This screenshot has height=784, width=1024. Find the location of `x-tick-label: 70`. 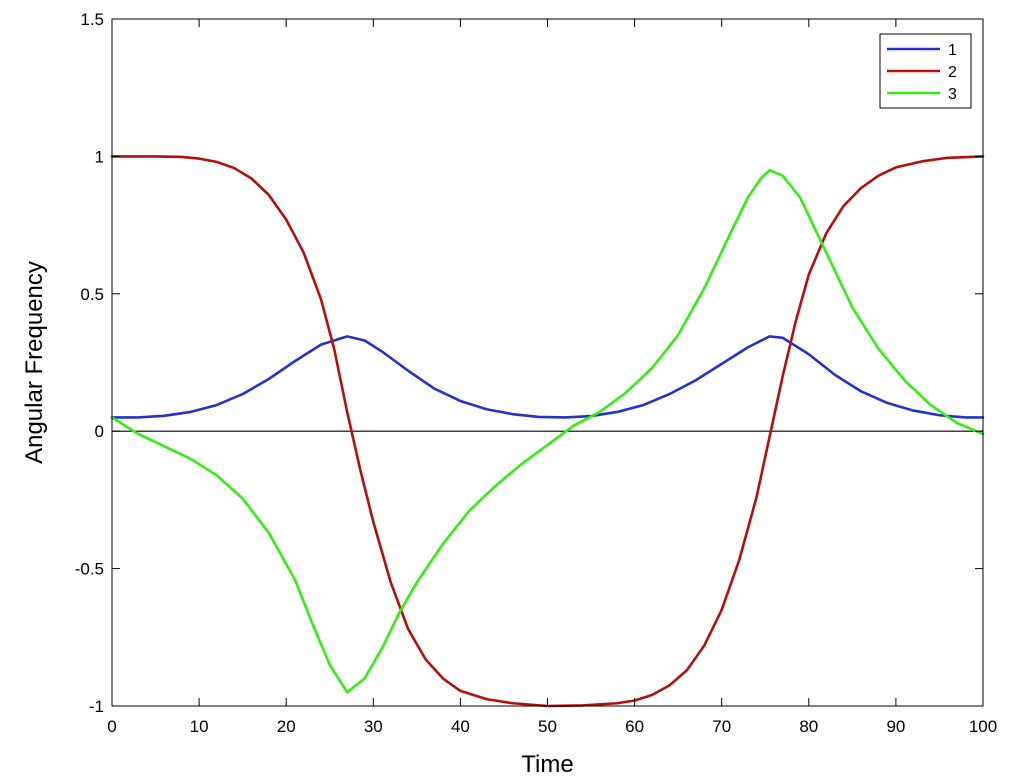

x-tick-label: 70 is located at coordinates (721, 726).